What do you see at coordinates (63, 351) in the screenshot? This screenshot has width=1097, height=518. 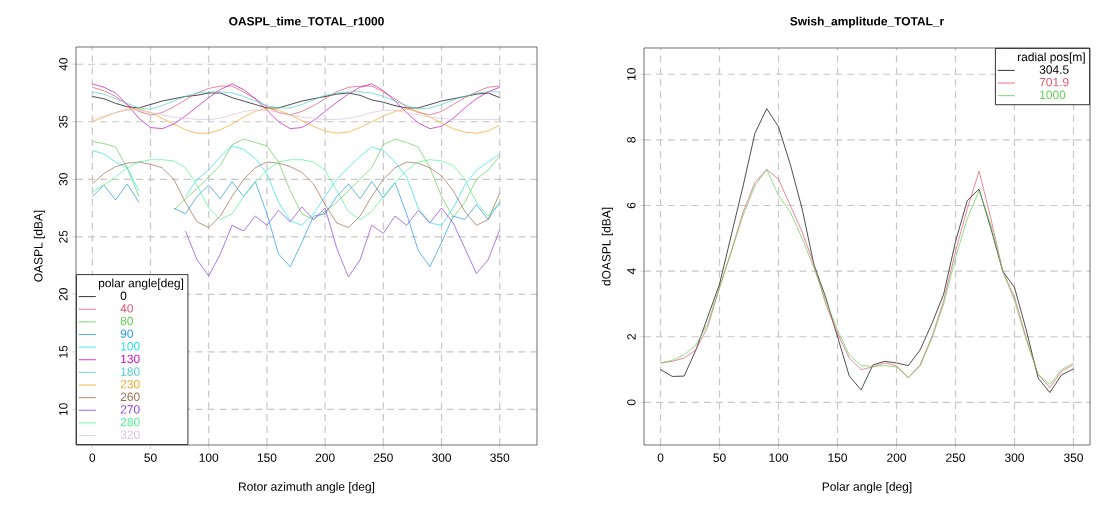 I see `y-tick-label: 15` at bounding box center [63, 351].